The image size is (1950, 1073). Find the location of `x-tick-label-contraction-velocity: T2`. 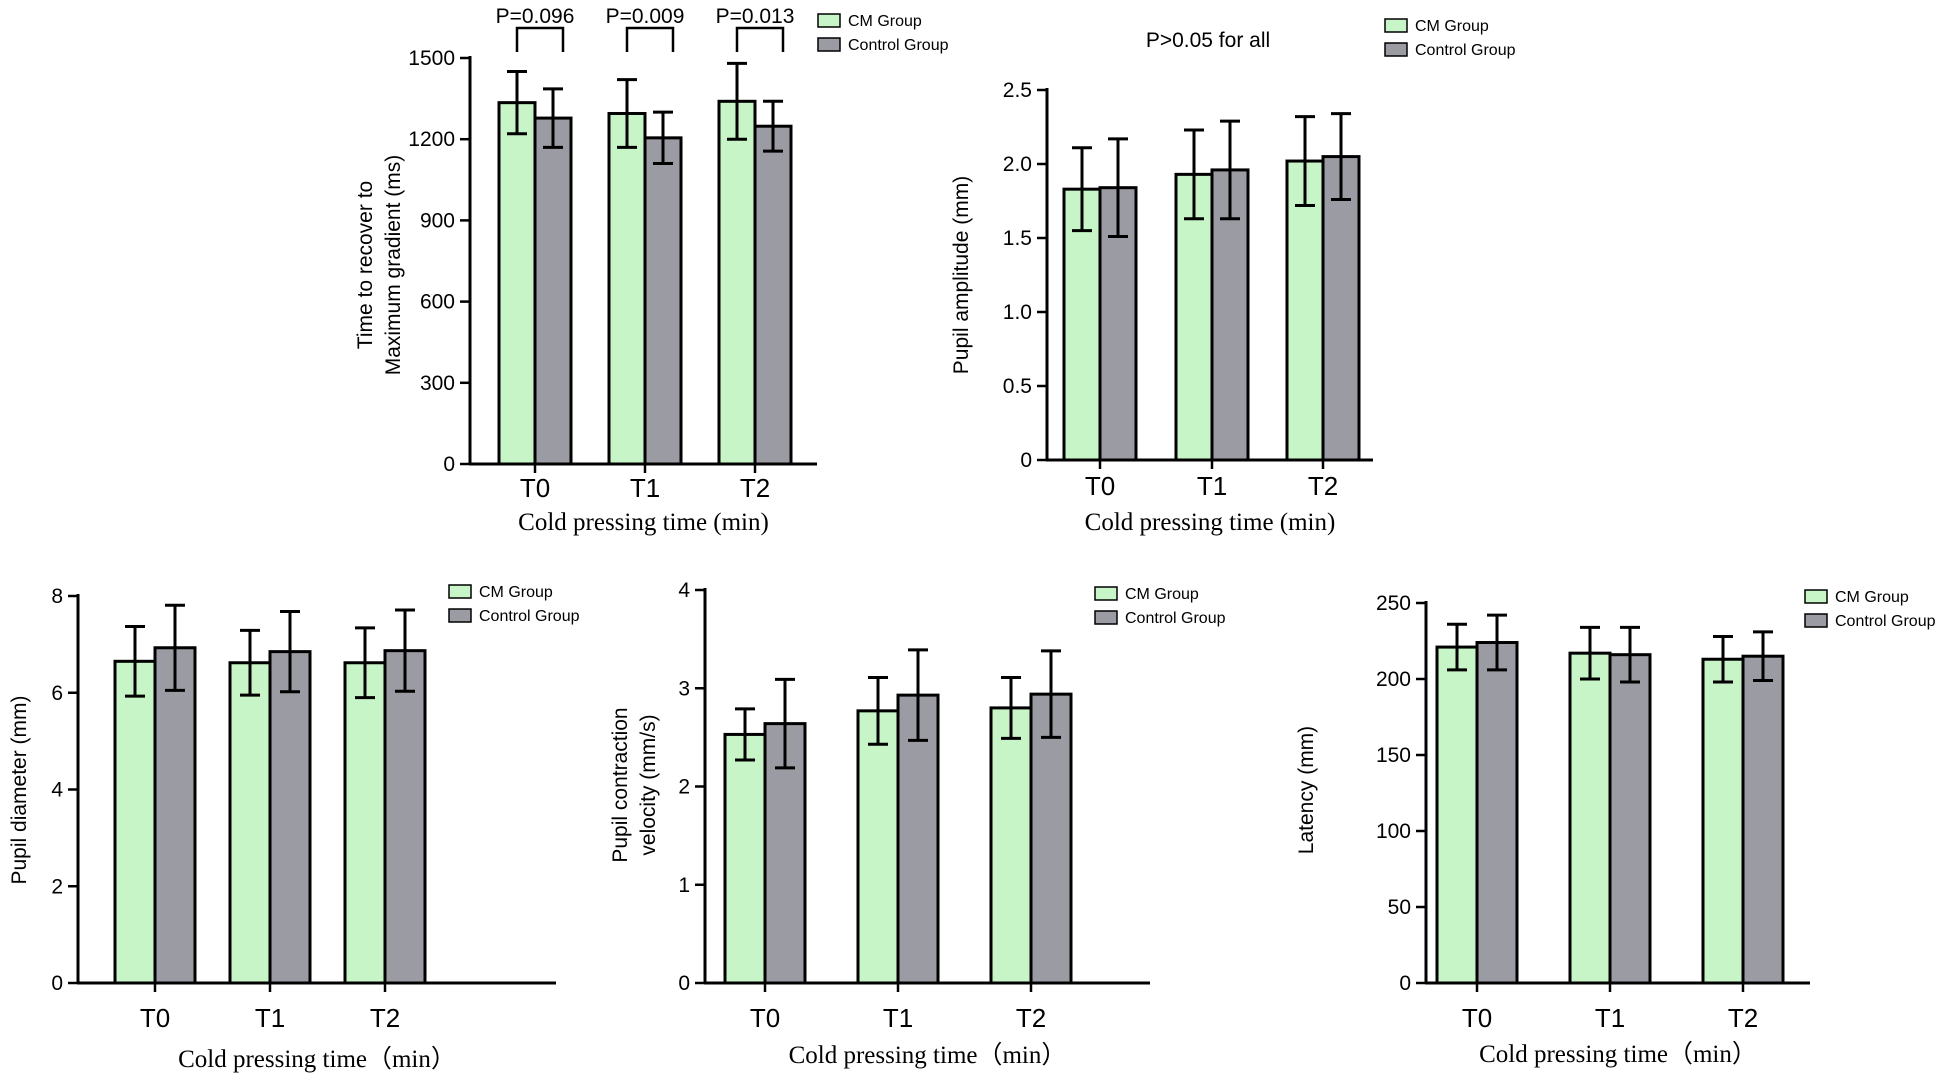

x-tick-label-contraction-velocity: T2 is located at coordinates (1031, 1018).